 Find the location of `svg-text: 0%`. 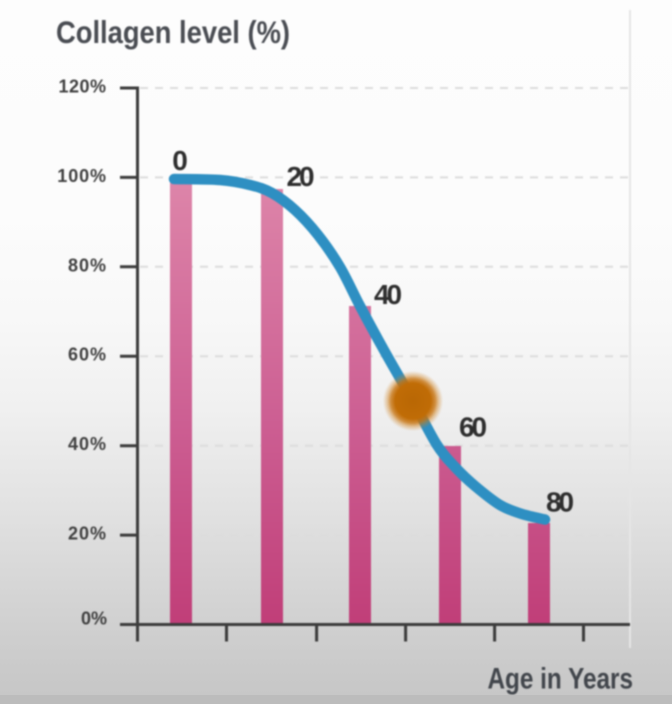

svg-text: 0% is located at coordinates (94, 618).